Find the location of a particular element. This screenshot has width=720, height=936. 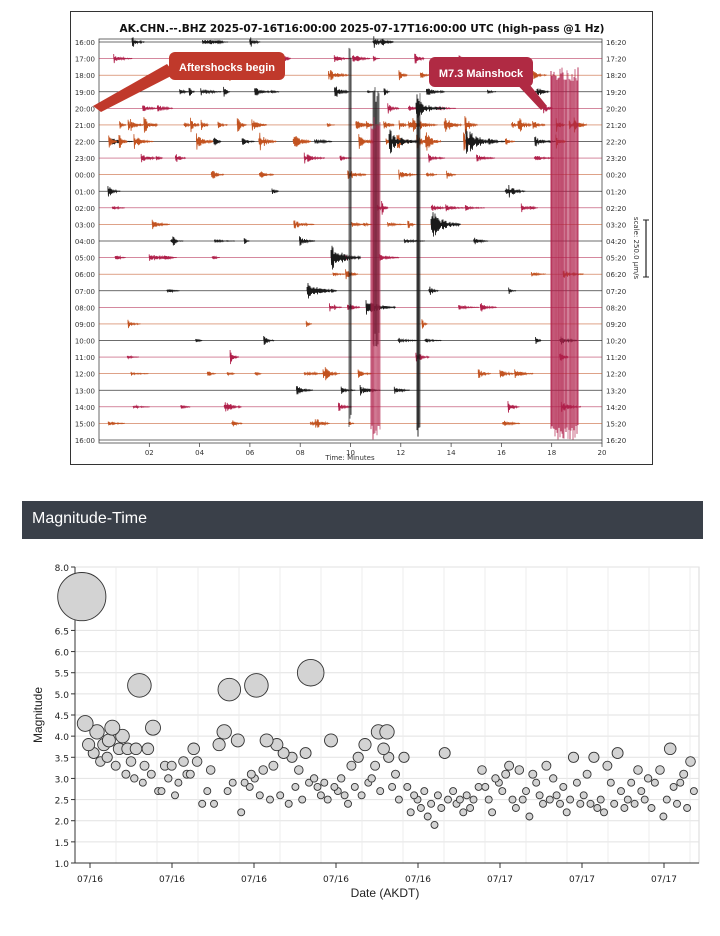

right-time-label: 12:20 is located at coordinates (616, 375).